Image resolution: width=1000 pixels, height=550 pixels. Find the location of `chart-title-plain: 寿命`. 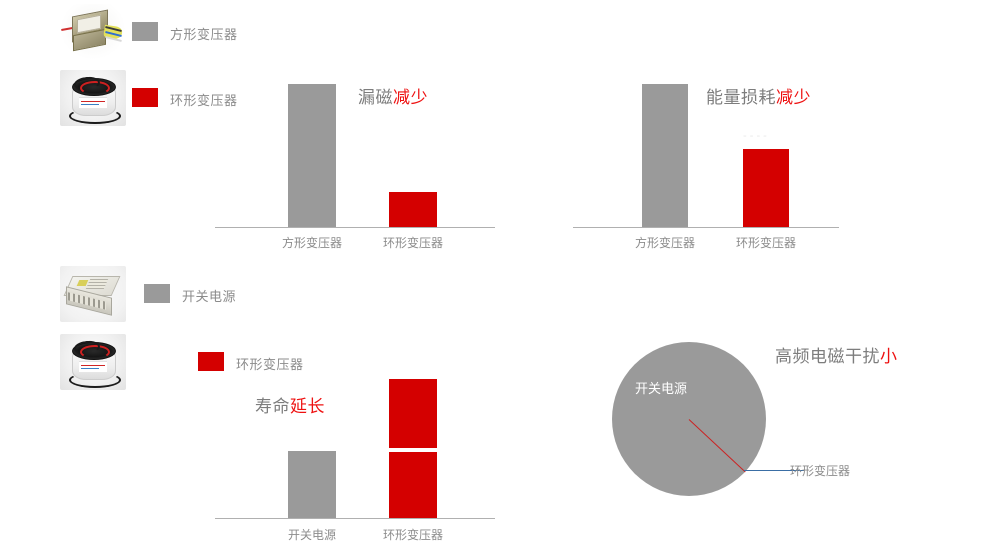

chart-title-plain: 寿命 is located at coordinates (272, 406).